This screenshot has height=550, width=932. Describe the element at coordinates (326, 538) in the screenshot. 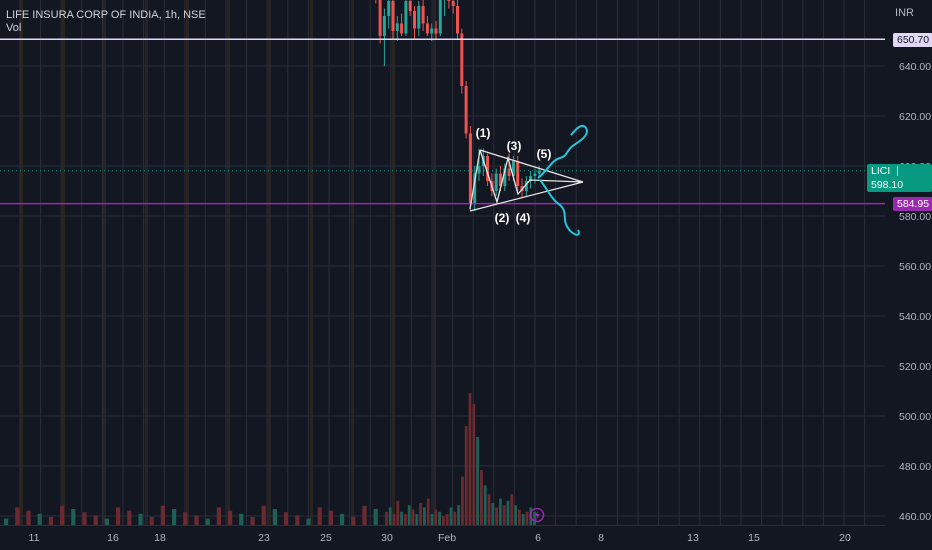

I see `x-tick-label: 25` at that location.